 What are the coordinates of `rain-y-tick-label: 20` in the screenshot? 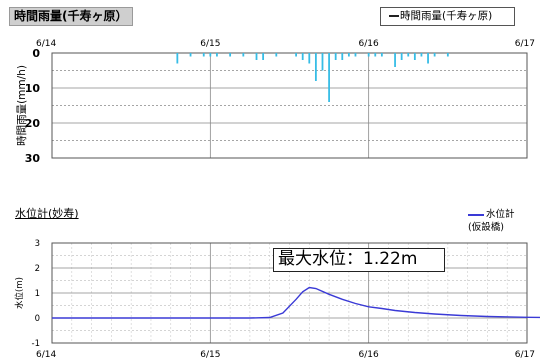 It's located at (33, 123).